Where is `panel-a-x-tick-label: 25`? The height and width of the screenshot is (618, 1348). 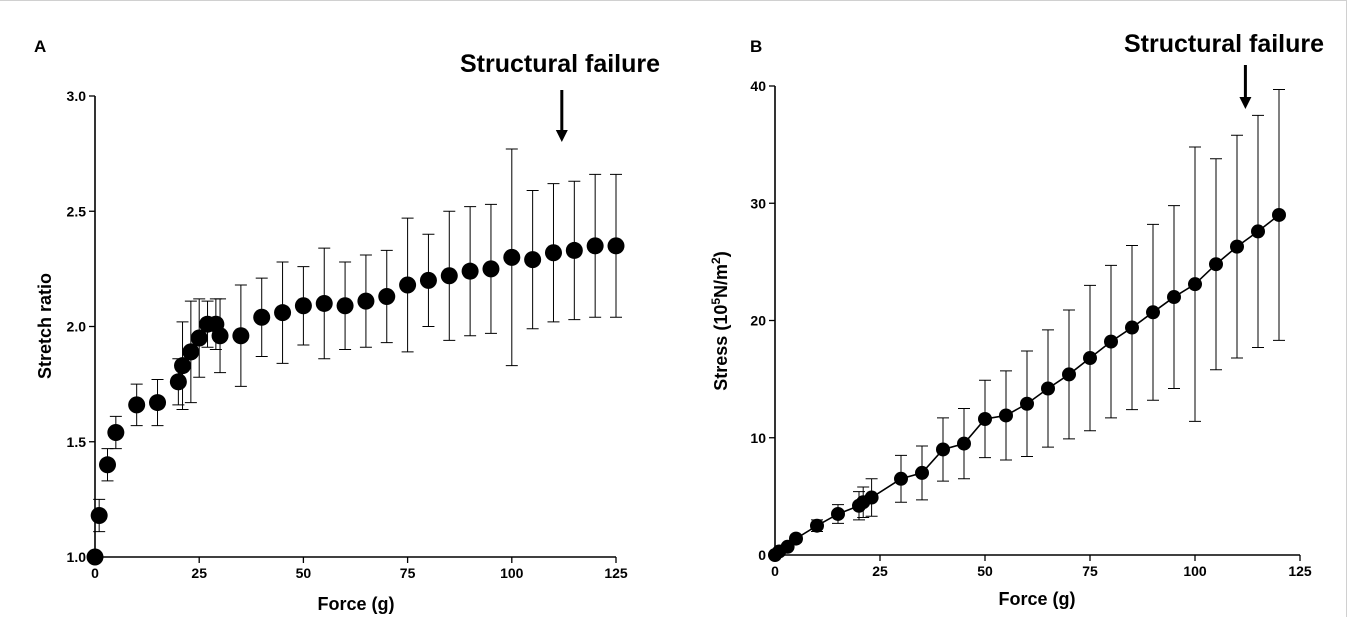
panel-a-x-tick-label: 25 is located at coordinates (199, 573).